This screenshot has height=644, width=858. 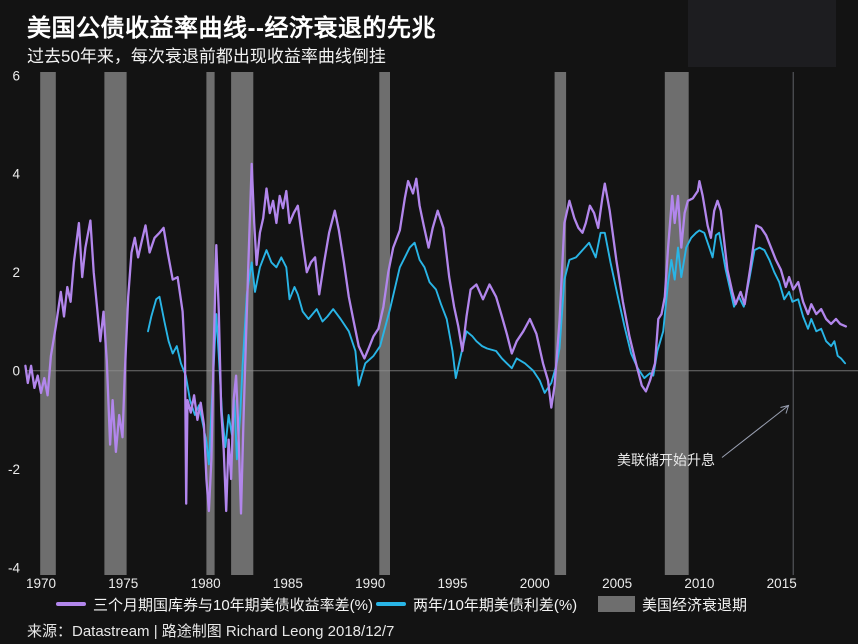 I want to click on x-axis-tick-label: 2015, so click(x=782, y=583).